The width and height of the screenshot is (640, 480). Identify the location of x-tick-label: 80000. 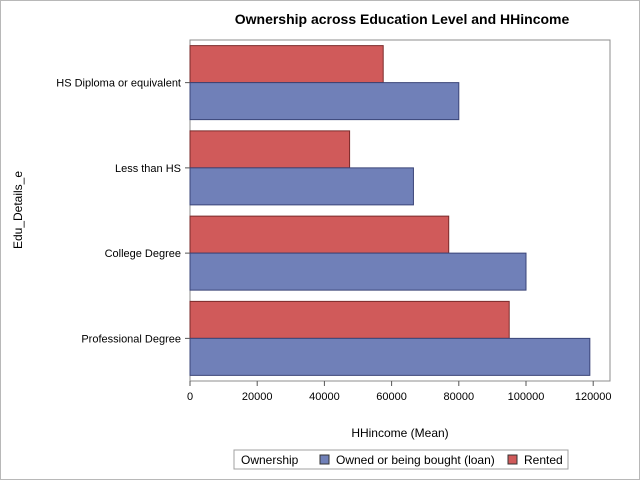
(459, 397).